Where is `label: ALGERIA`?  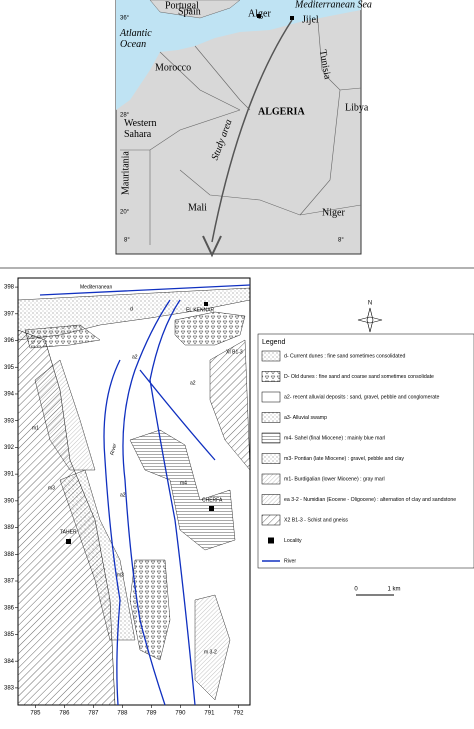 label: ALGERIA is located at coordinates (281, 111).